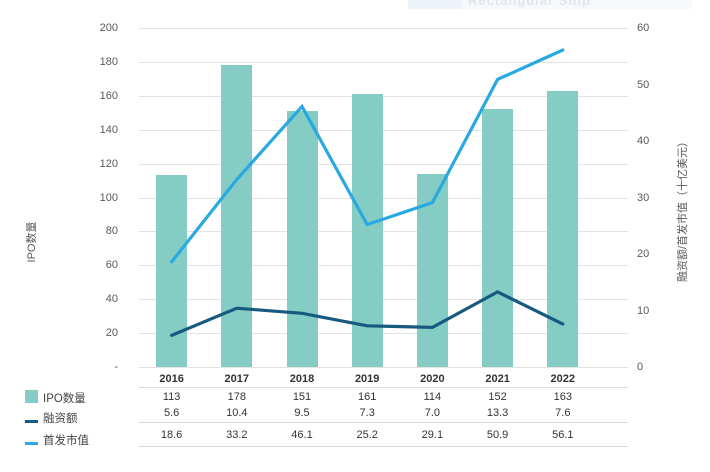 This screenshot has height=472, width=710. I want to click on table-cell: 178, so click(236, 397).